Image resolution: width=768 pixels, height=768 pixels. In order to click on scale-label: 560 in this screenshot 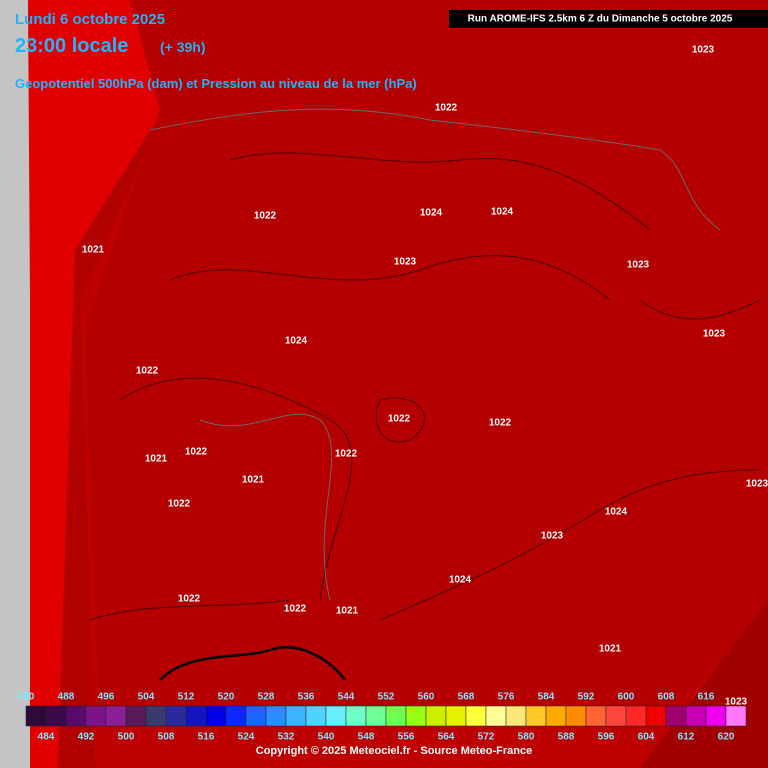, I will do `click(426, 697)`.